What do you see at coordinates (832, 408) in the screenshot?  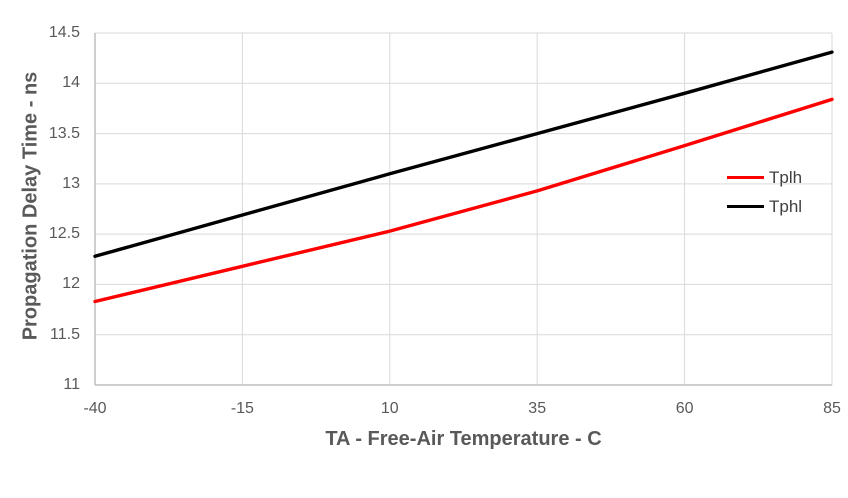 I see `x-tick-label: 85` at bounding box center [832, 408].